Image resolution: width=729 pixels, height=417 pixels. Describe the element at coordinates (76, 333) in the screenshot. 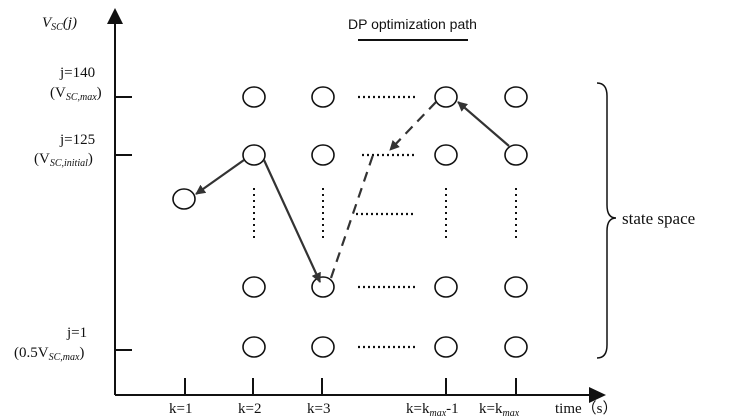

I see `y-tick-label-1-line1: j=1` at that location.